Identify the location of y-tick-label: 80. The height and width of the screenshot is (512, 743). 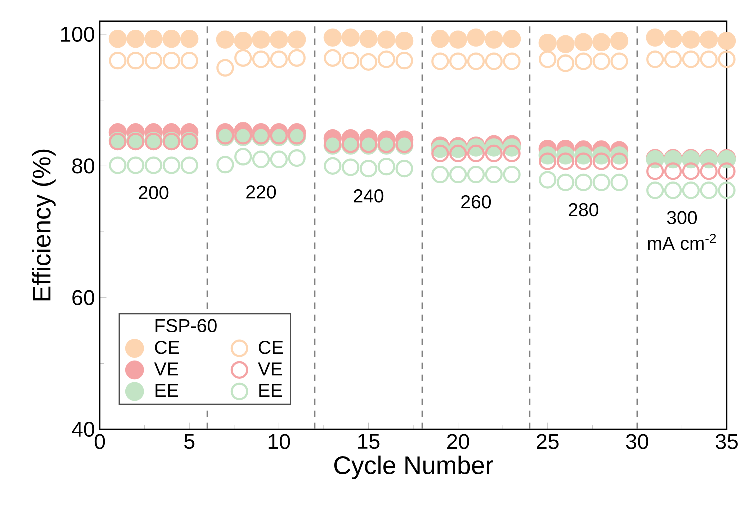
(83, 166).